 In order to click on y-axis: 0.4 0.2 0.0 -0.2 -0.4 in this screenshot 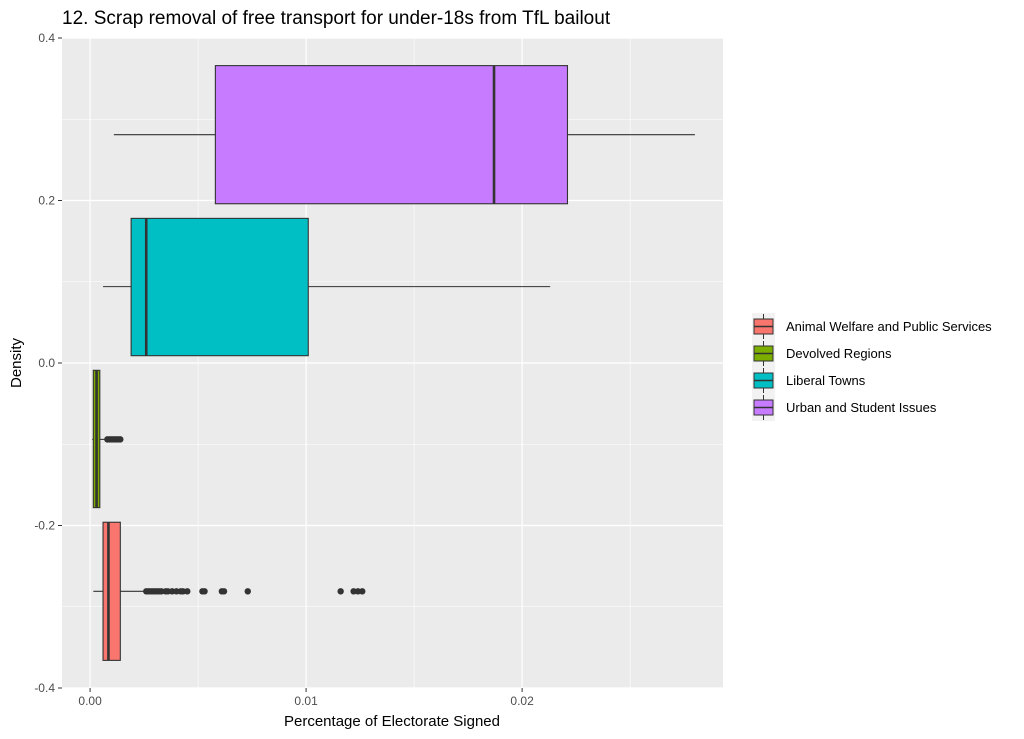, I will do `click(48, 363)`.